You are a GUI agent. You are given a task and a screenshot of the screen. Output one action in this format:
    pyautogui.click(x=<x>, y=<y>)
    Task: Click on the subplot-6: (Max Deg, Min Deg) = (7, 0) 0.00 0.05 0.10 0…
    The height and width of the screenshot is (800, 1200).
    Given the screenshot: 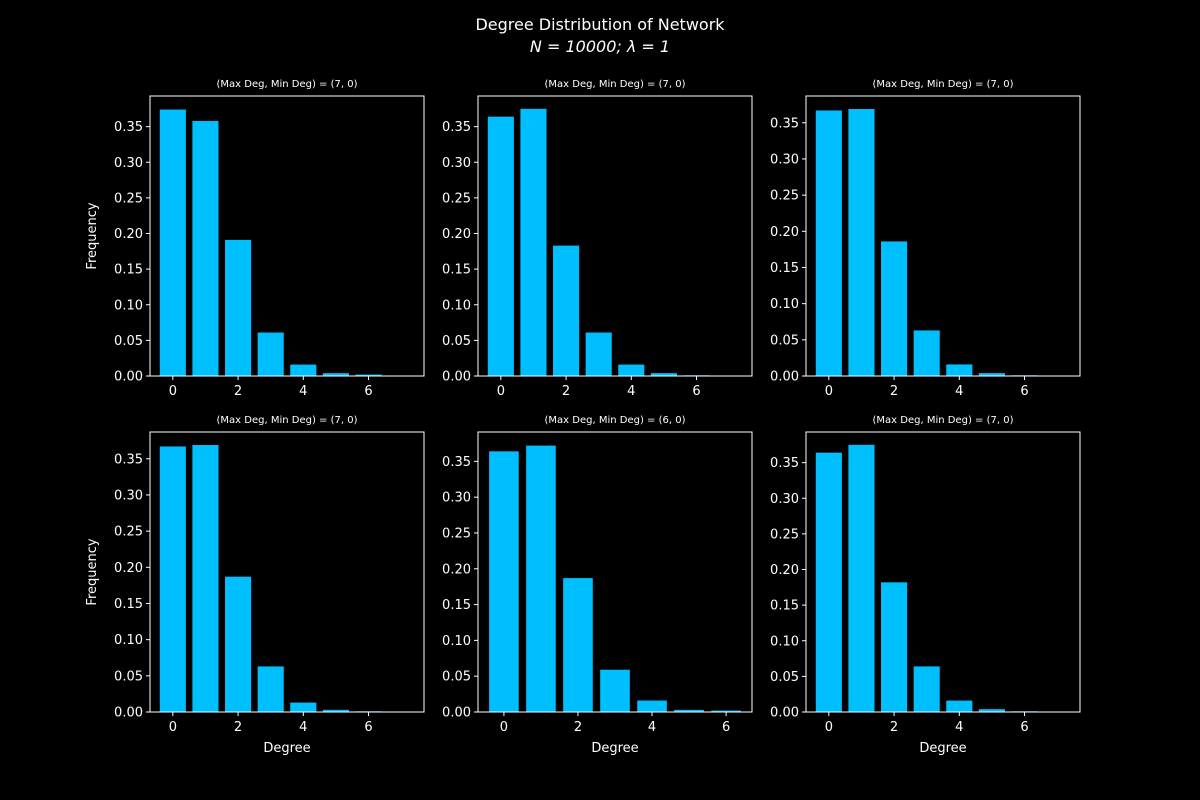 What is the action you would take?
    pyautogui.click(x=925, y=585)
    